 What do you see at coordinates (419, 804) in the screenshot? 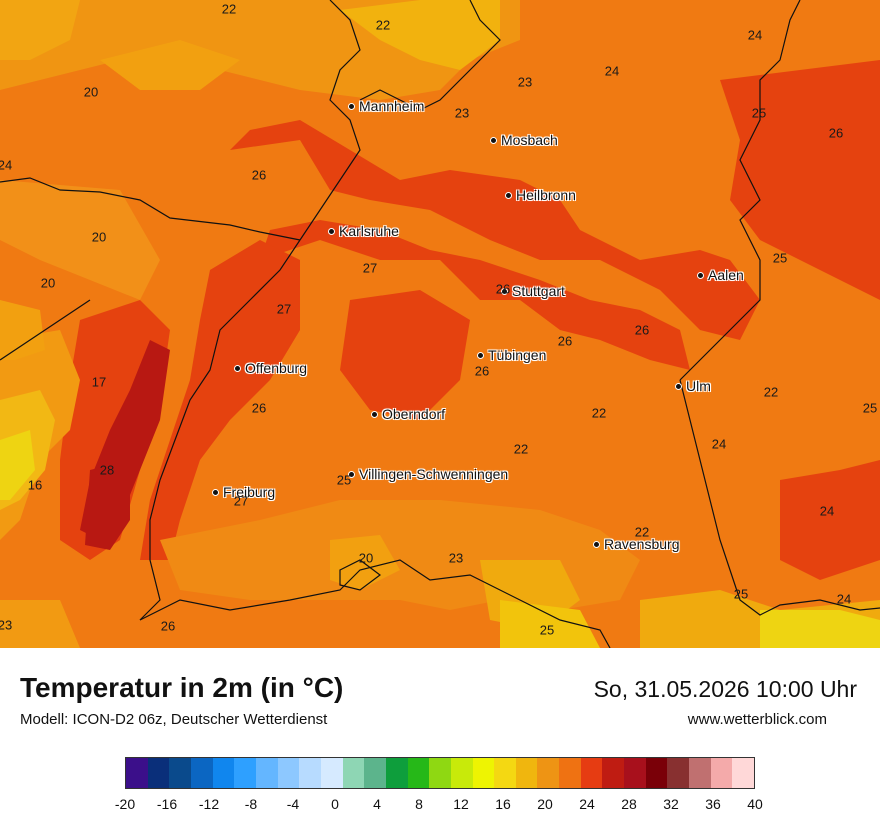
I see `legend-tick-label: 8` at bounding box center [419, 804].